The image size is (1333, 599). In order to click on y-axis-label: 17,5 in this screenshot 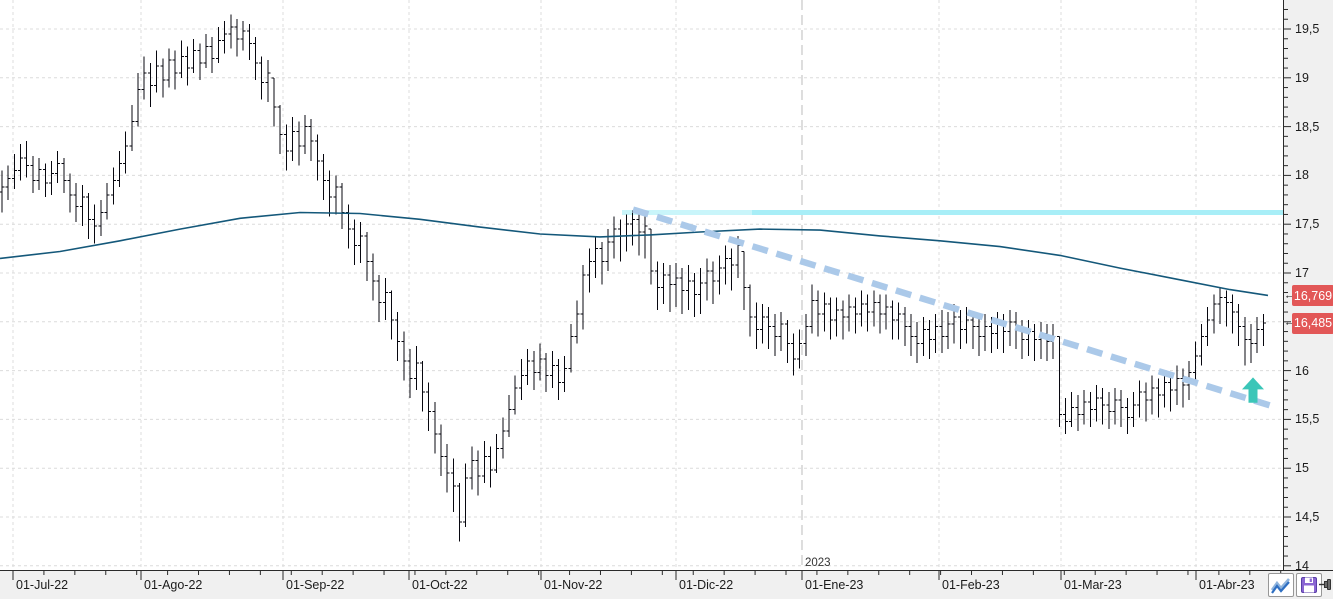, I will do `click(1307, 224)`.